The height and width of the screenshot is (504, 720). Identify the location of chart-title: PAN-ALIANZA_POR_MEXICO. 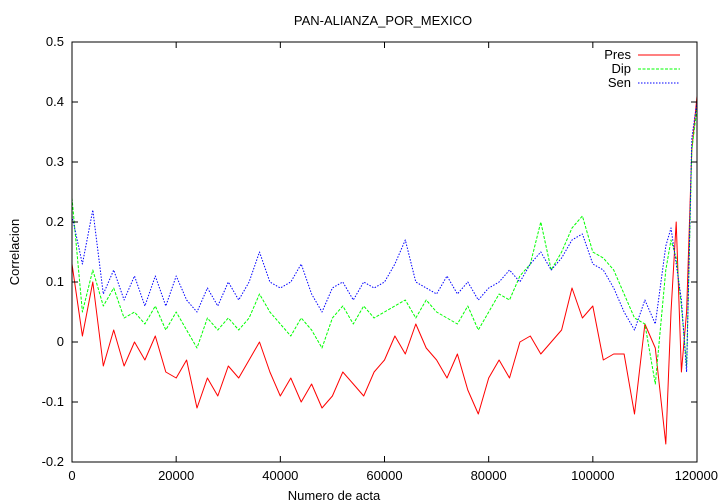
(383, 20).